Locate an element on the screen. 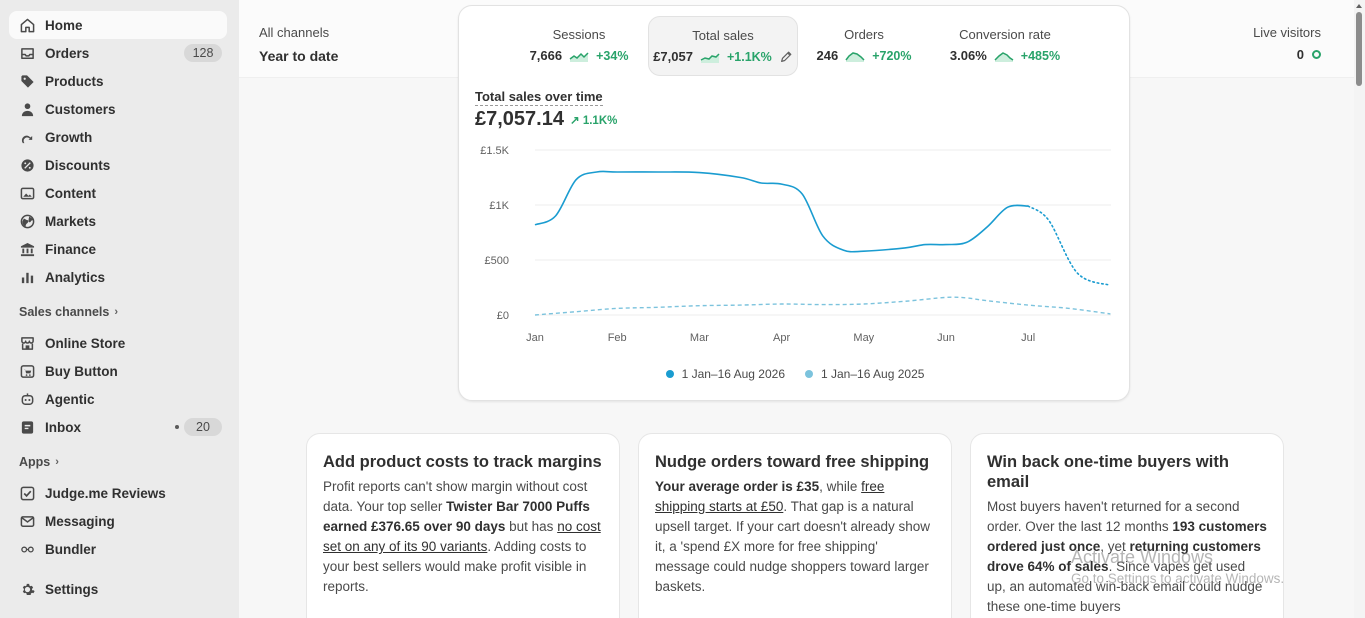 The height and width of the screenshot is (618, 1365). inbox-icon is located at coordinates (27, 427).